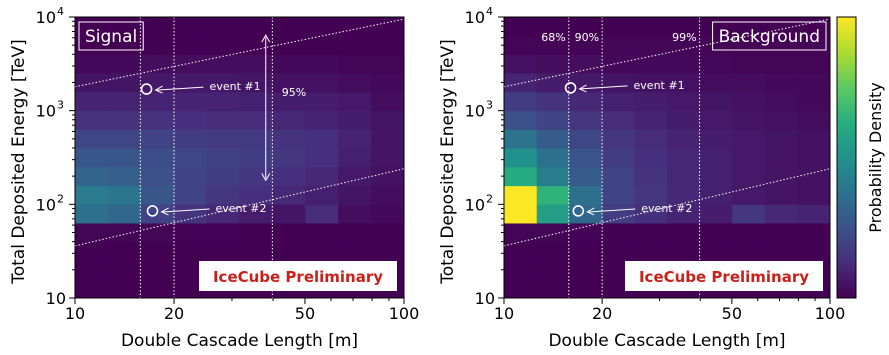 The image size is (889, 355). What do you see at coordinates (19, 162) in the screenshot?
I see `y-axis-label: Total Deposited Energy [TeV]` at bounding box center [19, 162].